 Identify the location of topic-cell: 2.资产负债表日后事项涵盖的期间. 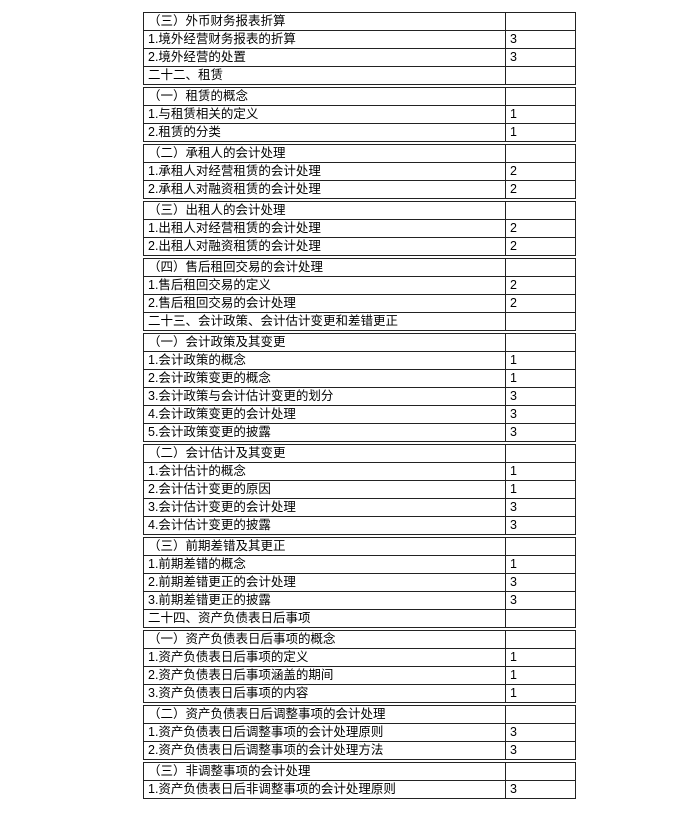
(324, 675).